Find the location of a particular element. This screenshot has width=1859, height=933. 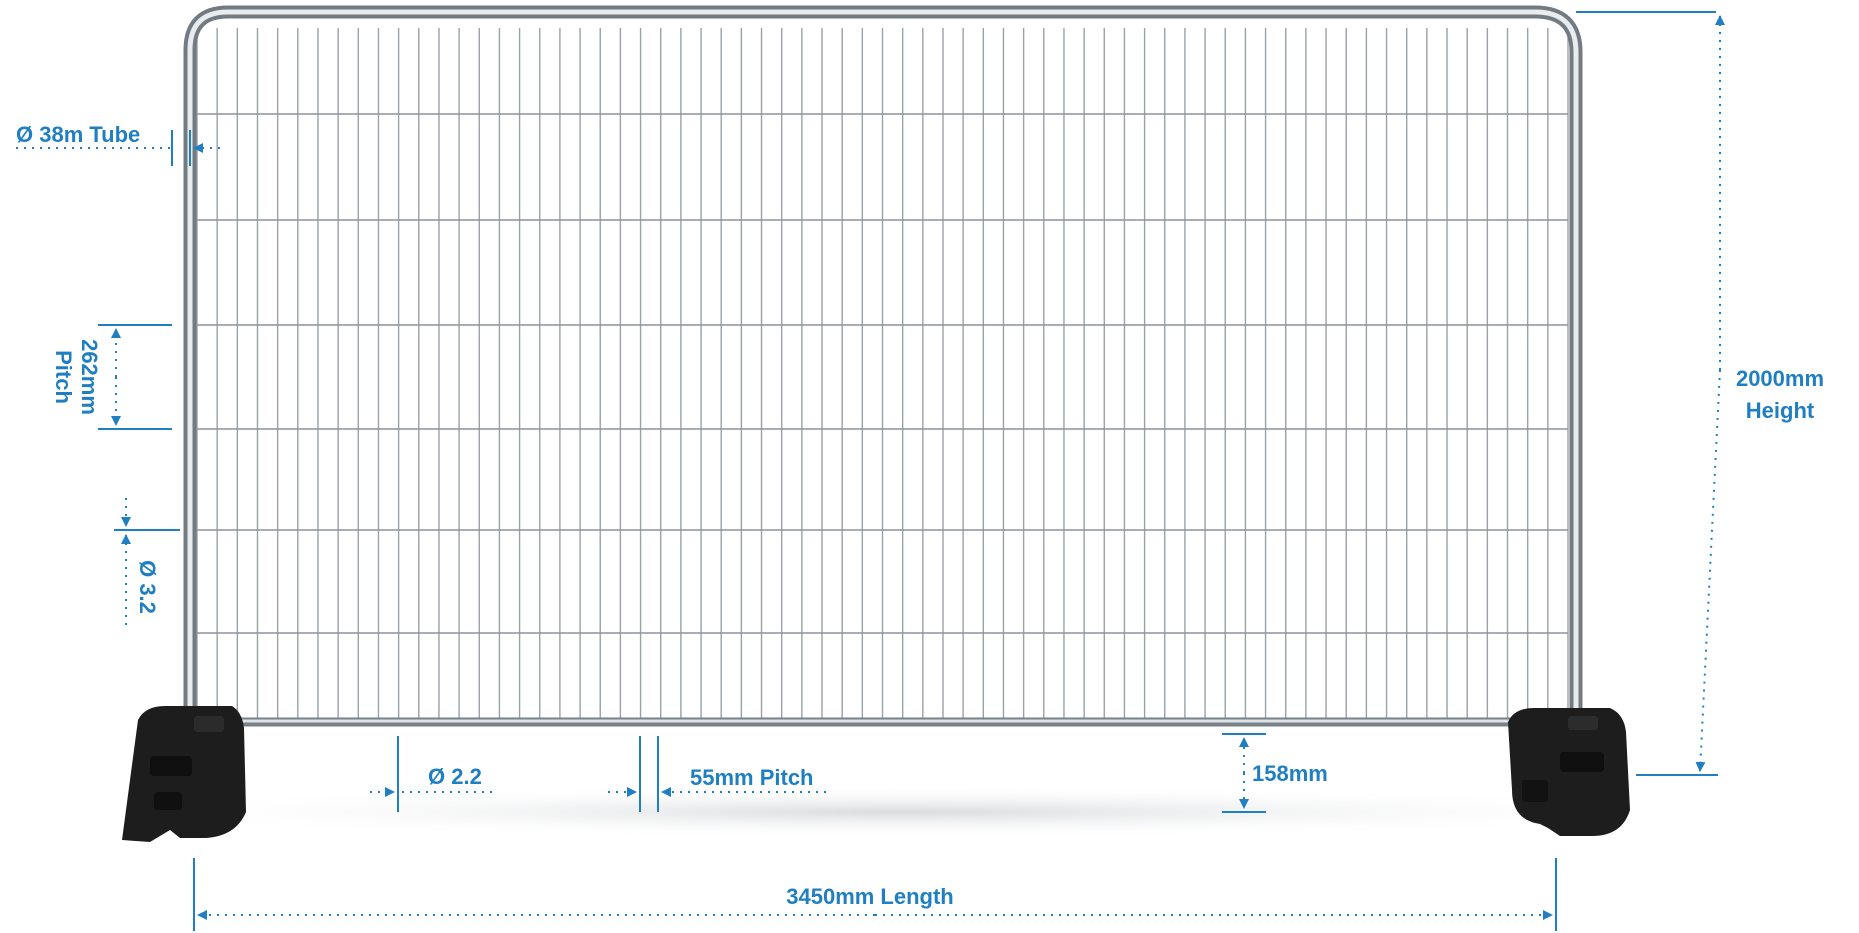

vertical-wire-diameter-dimension is located at coordinates (431, 774).